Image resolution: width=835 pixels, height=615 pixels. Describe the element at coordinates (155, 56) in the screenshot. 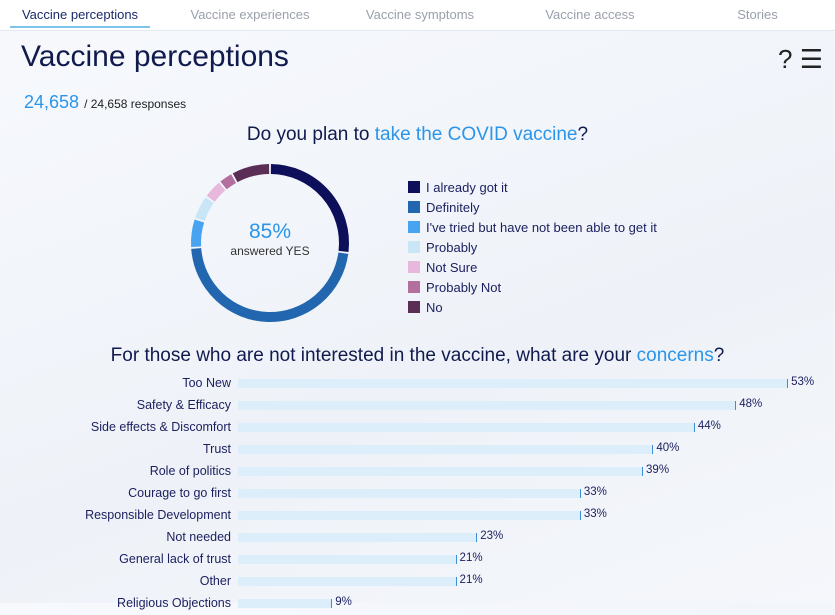

I see `page-title: Vaccine perceptions` at that location.